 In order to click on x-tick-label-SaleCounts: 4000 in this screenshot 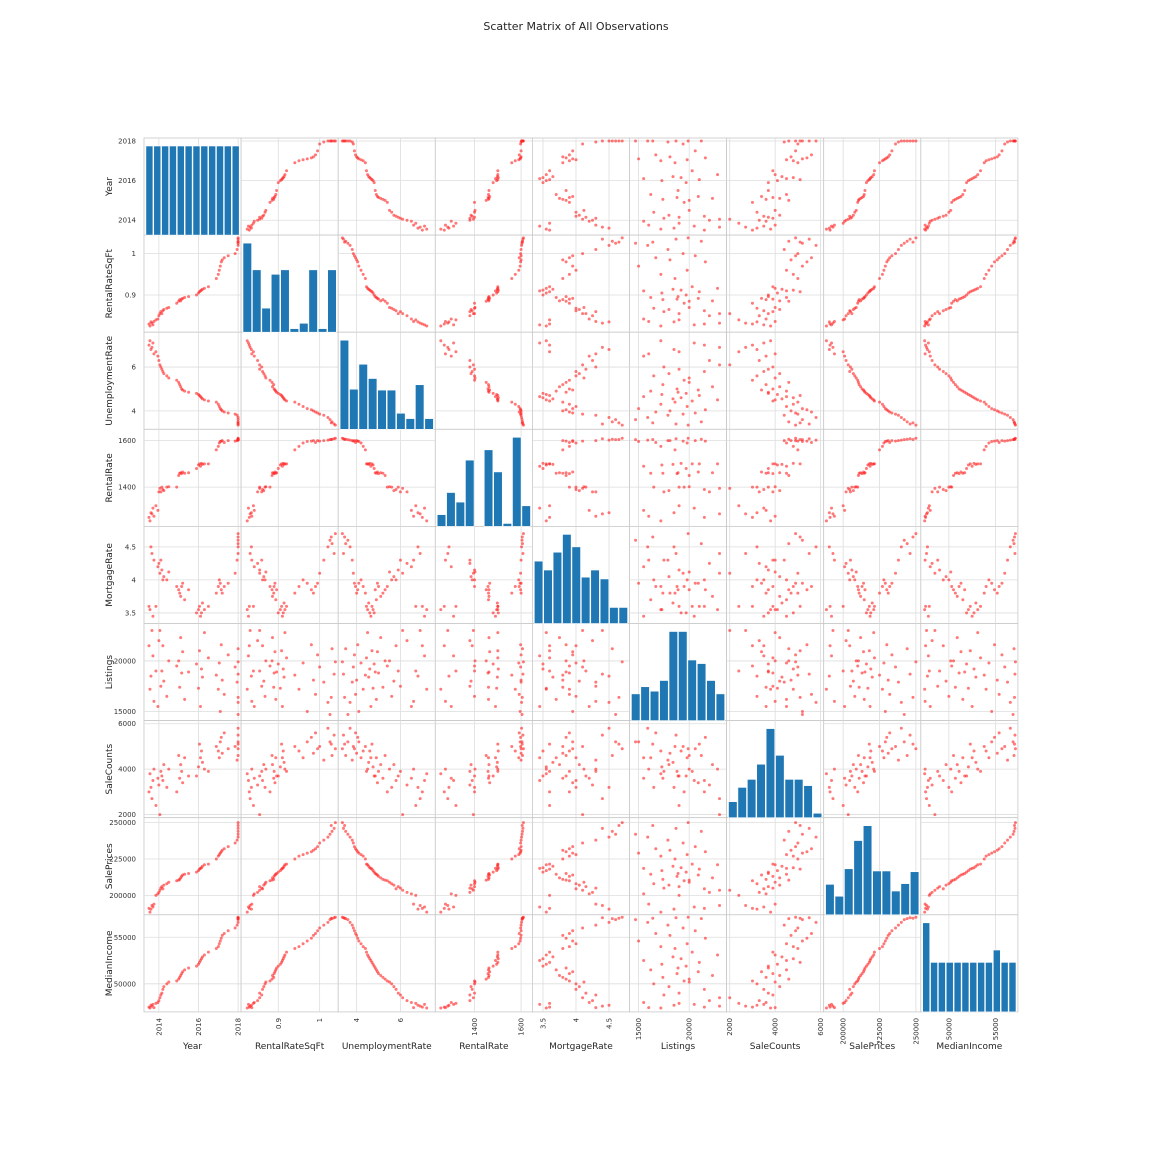, I will do `click(776, 1027)`.